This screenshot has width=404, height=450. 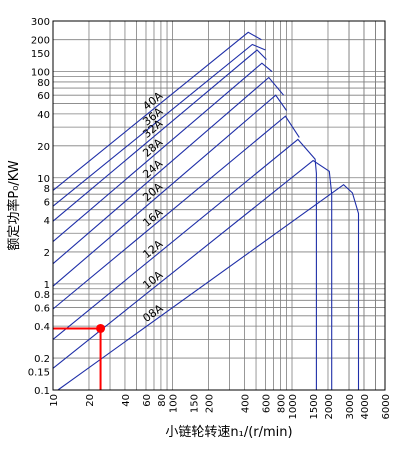 I want to click on x-tick-label: 40, so click(x=126, y=400).